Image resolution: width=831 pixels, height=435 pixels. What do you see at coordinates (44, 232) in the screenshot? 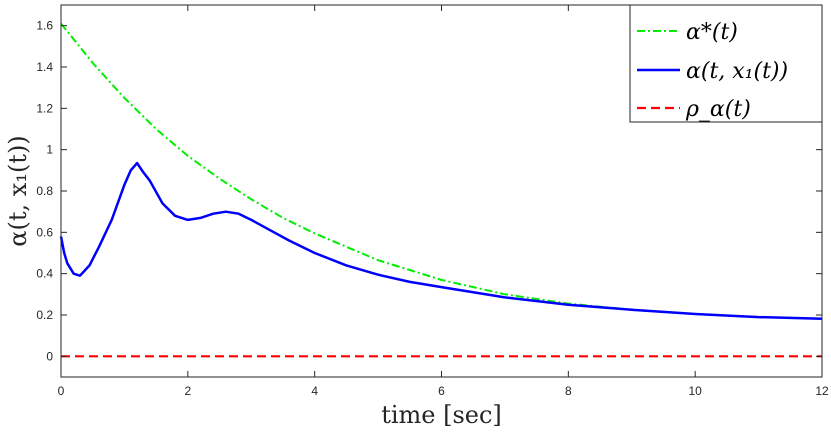
I see `y-tick-label: 0.6` at bounding box center [44, 232].